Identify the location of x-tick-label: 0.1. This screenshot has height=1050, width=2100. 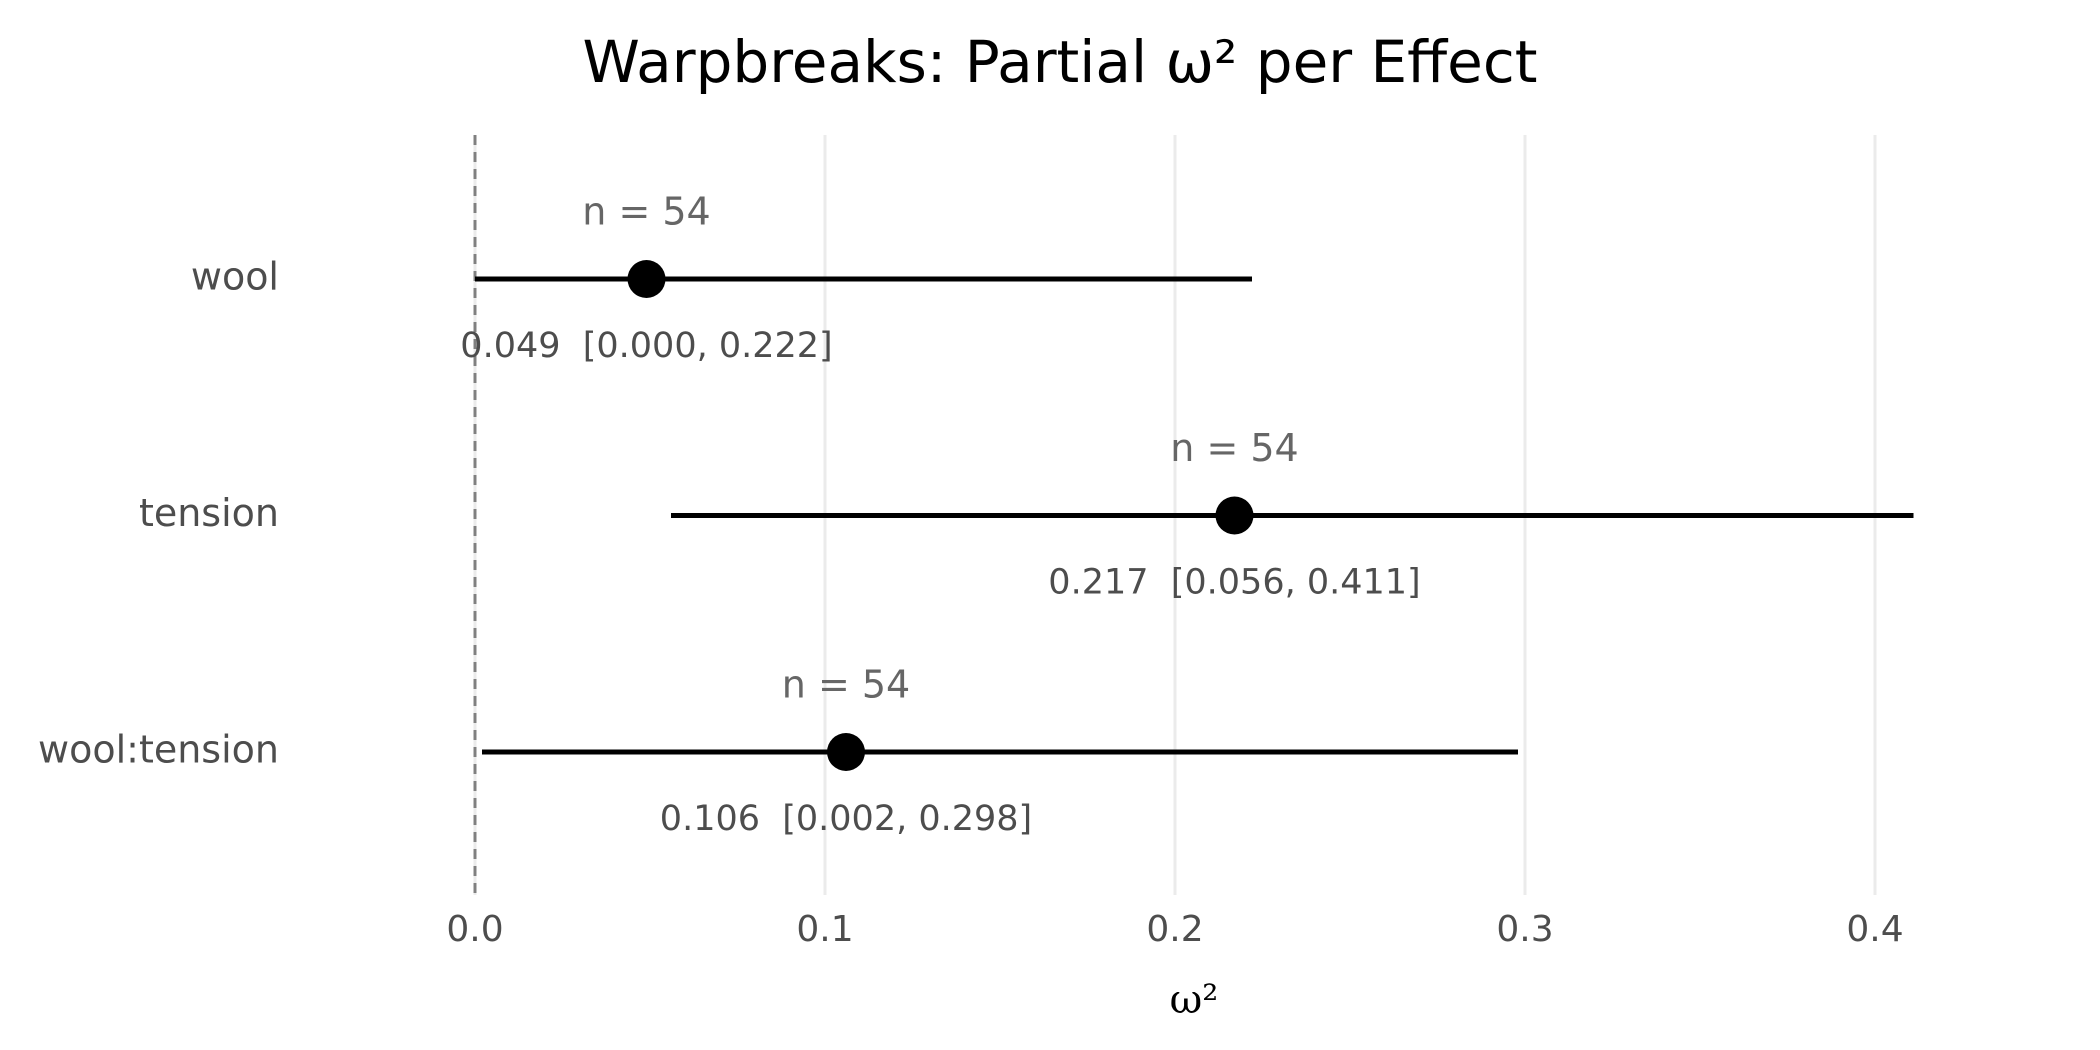
(824, 929).